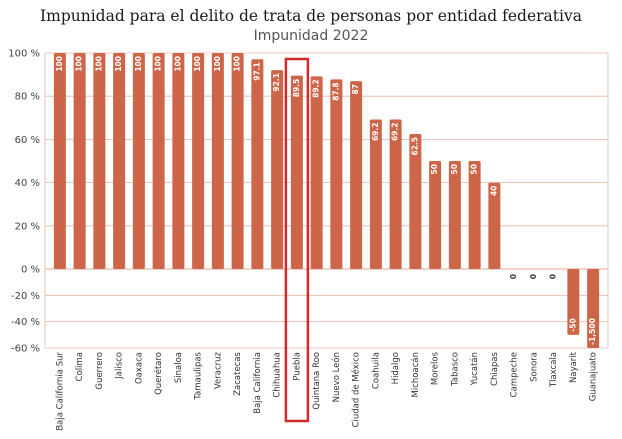  I want to click on x-tick-label: Querétaro, so click(158, 373).